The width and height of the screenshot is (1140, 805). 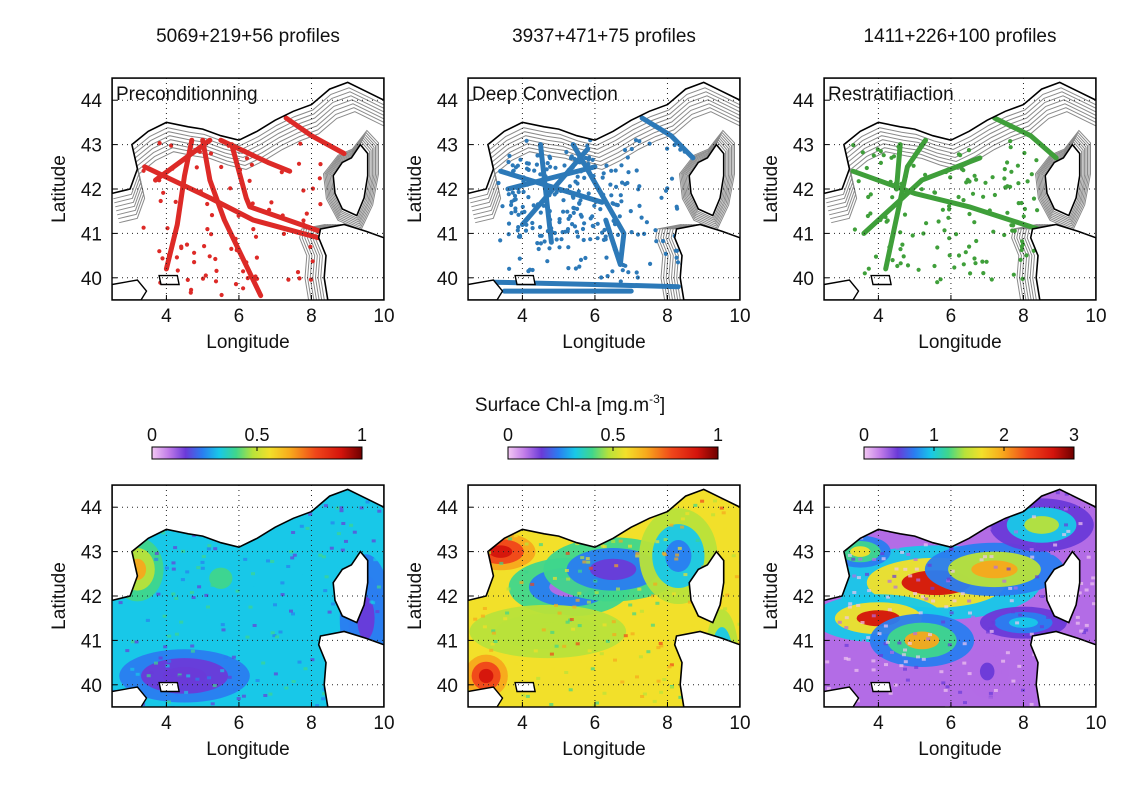 I want to click on x-tick-label: 8, so click(x=667, y=723).